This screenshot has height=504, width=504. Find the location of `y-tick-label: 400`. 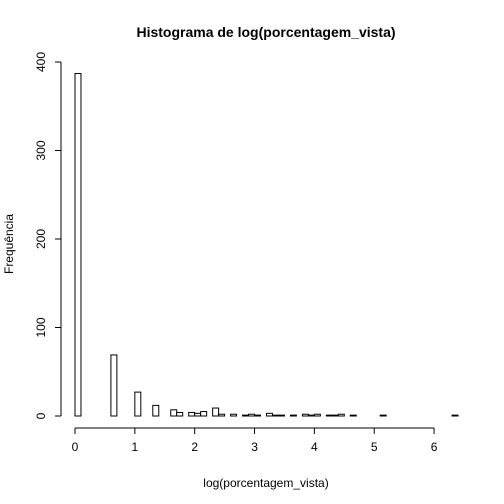

y-tick-label: 400 is located at coordinates (41, 62).